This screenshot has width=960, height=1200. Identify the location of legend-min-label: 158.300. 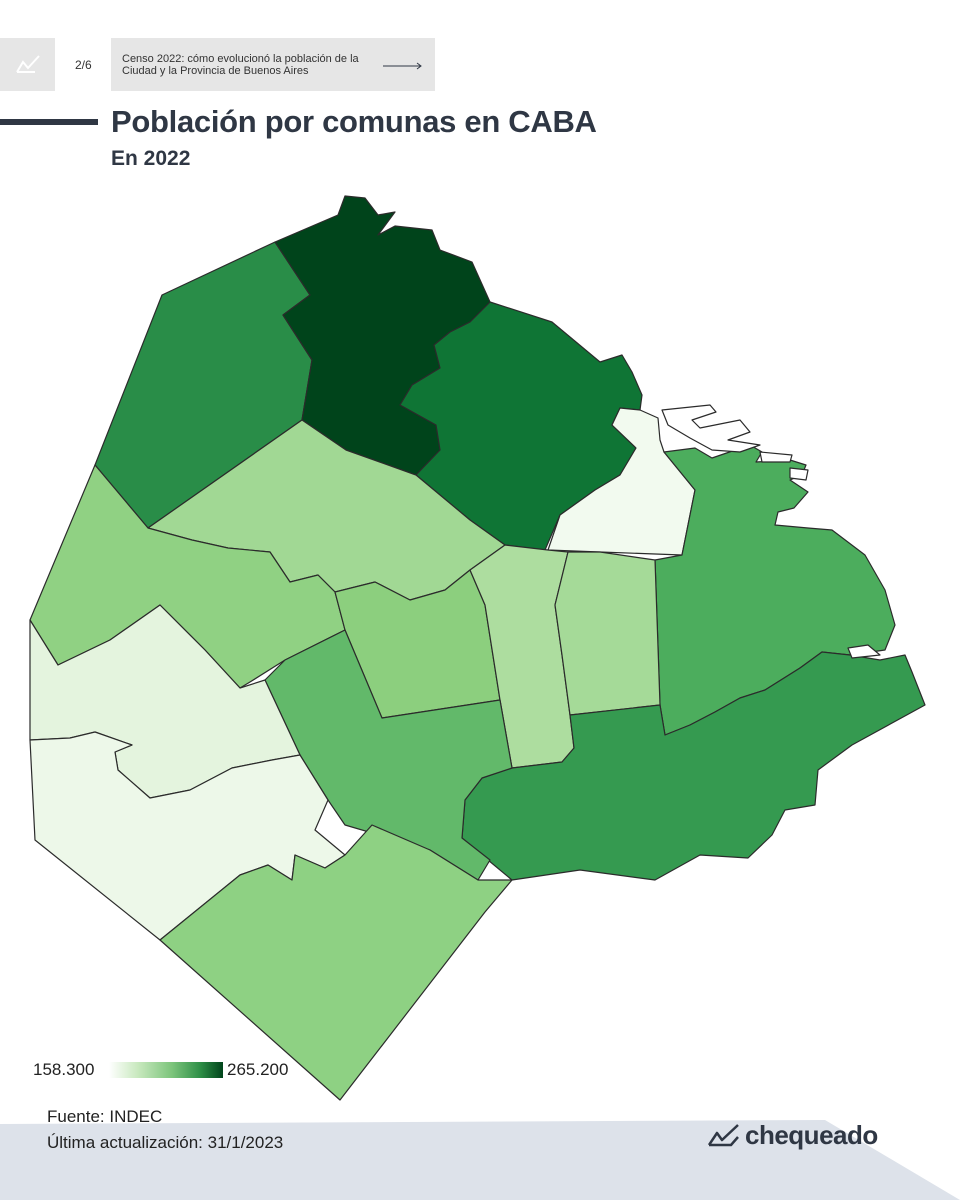
(64, 1069).